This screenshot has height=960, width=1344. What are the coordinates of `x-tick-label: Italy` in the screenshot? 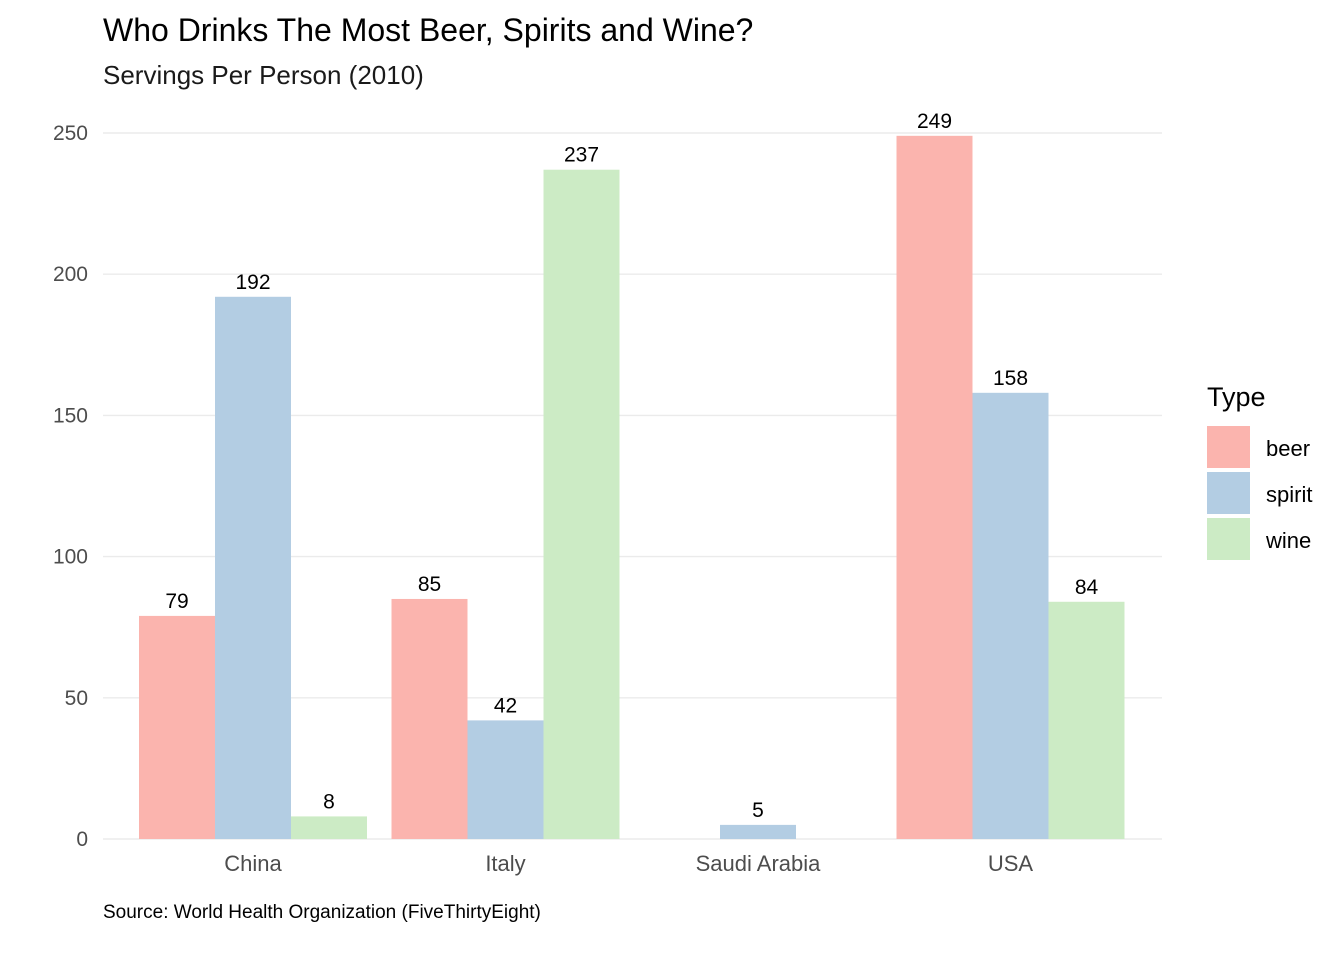 It's located at (505, 863).